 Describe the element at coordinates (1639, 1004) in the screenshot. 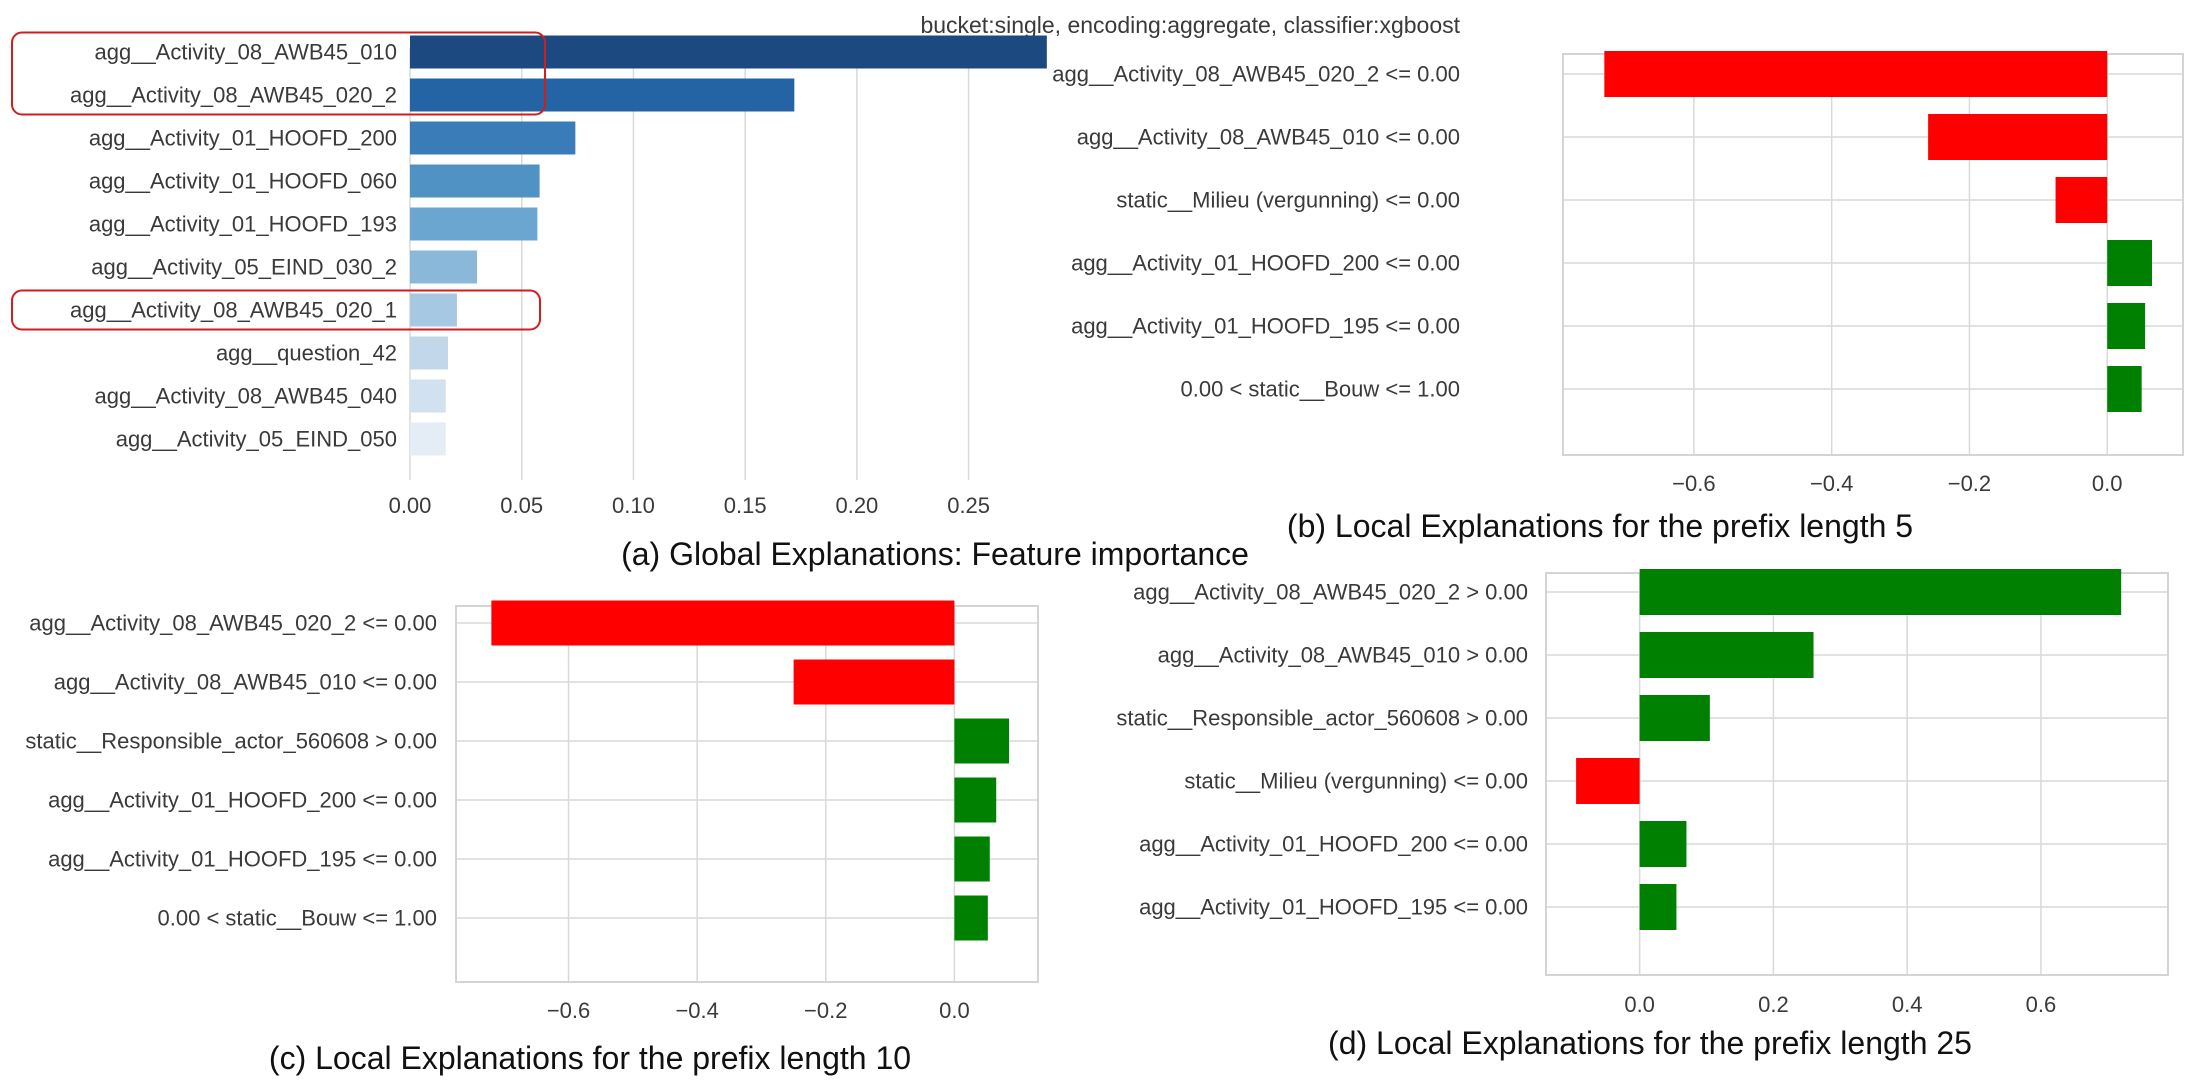

I see `chart-d-xtick-label: 0.0` at that location.